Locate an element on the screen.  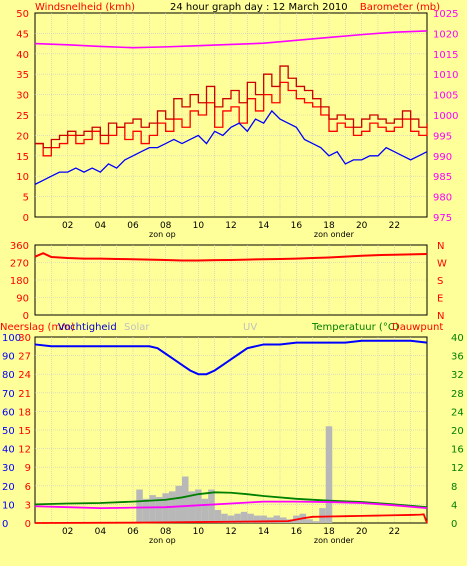
y-tick-label-temp: 0 is located at coordinates (454, 524).